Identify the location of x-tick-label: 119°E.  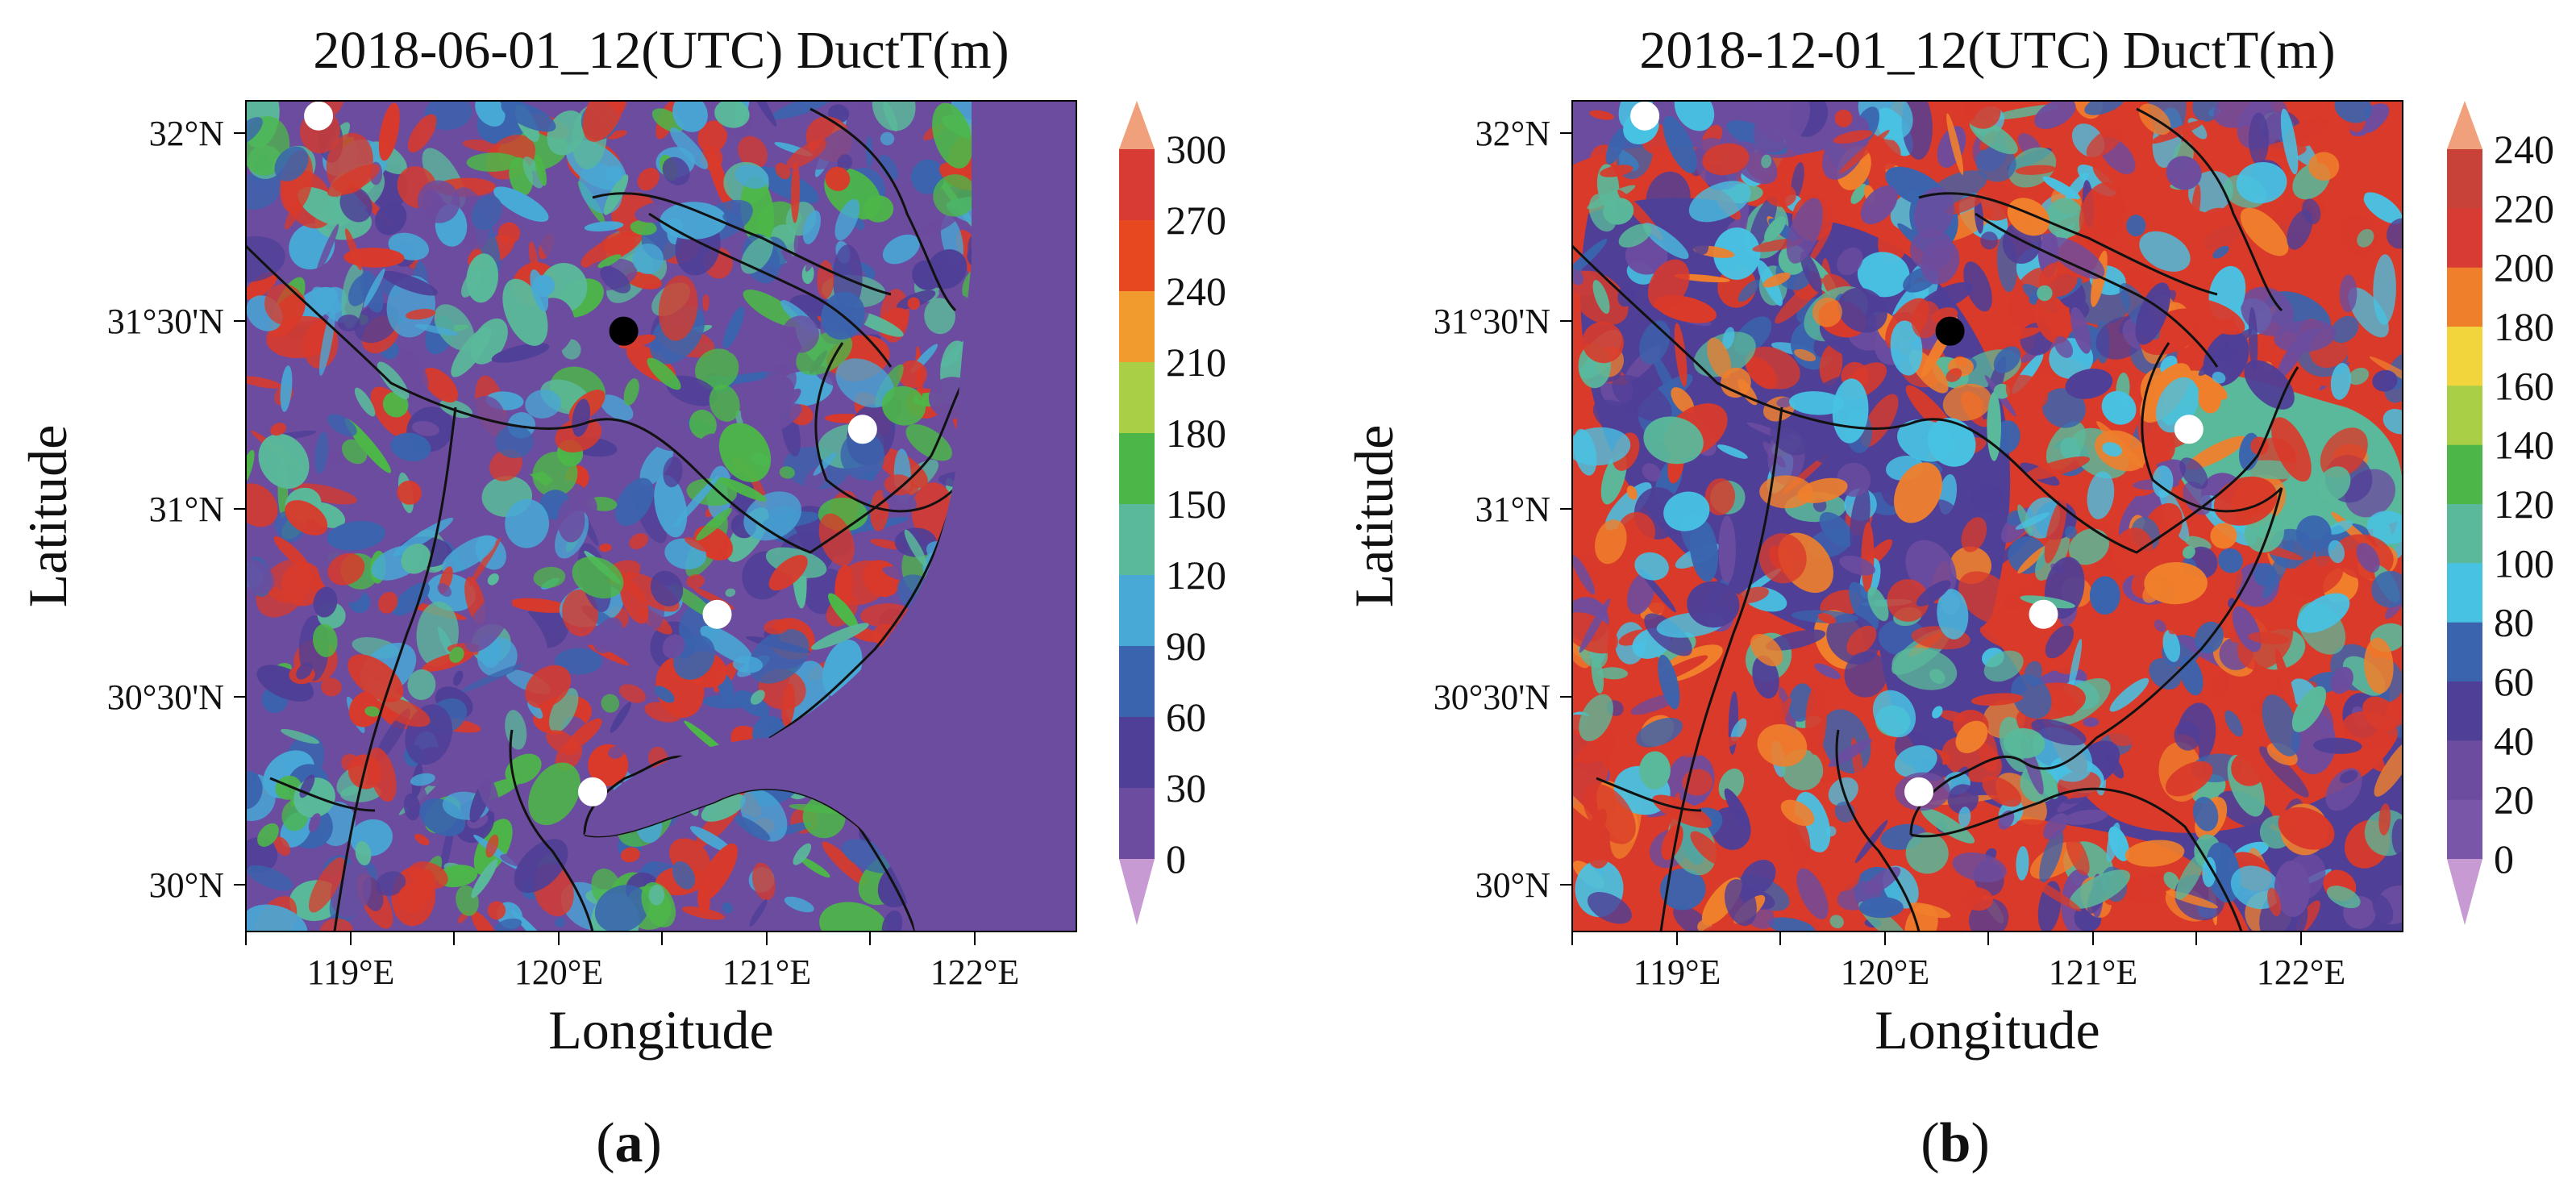
(1677, 972).